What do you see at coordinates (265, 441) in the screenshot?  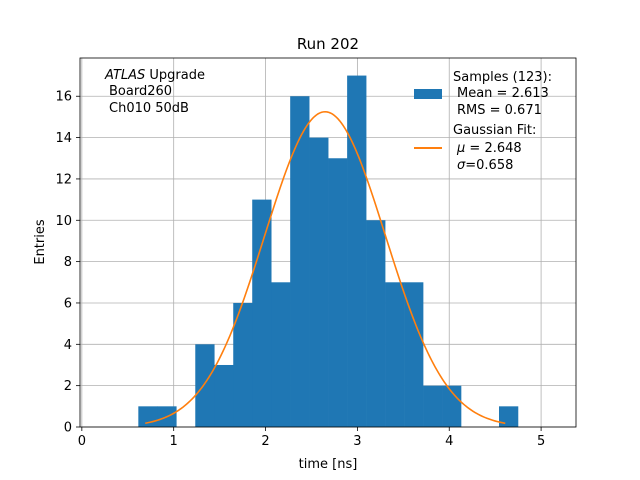 I see `x-tick-label: 2` at bounding box center [265, 441].